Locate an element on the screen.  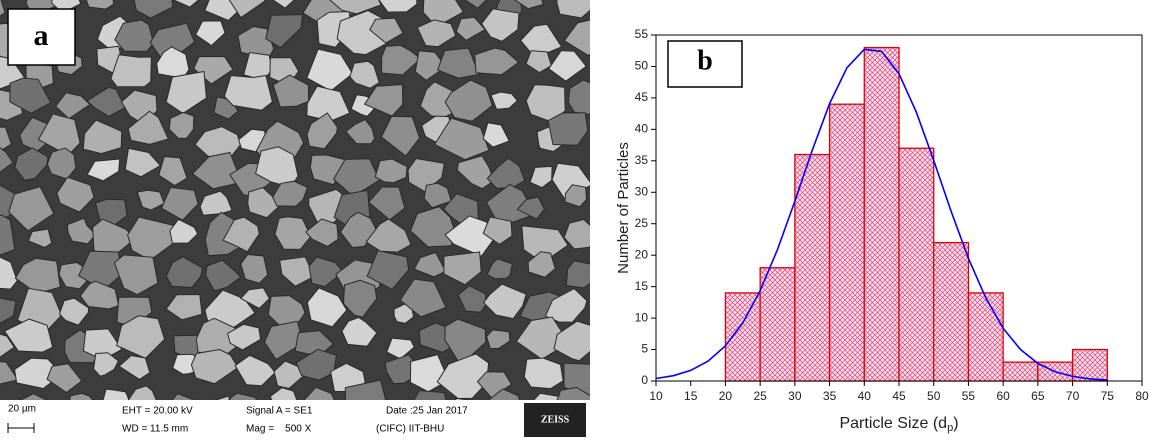
y-tick-label: 10 is located at coordinates (642, 317).